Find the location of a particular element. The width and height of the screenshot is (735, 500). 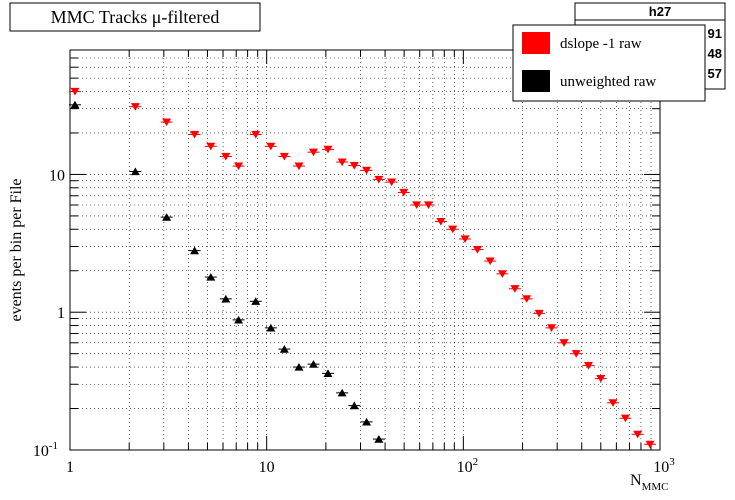

x-axis-label: NMMC is located at coordinates (649, 482).